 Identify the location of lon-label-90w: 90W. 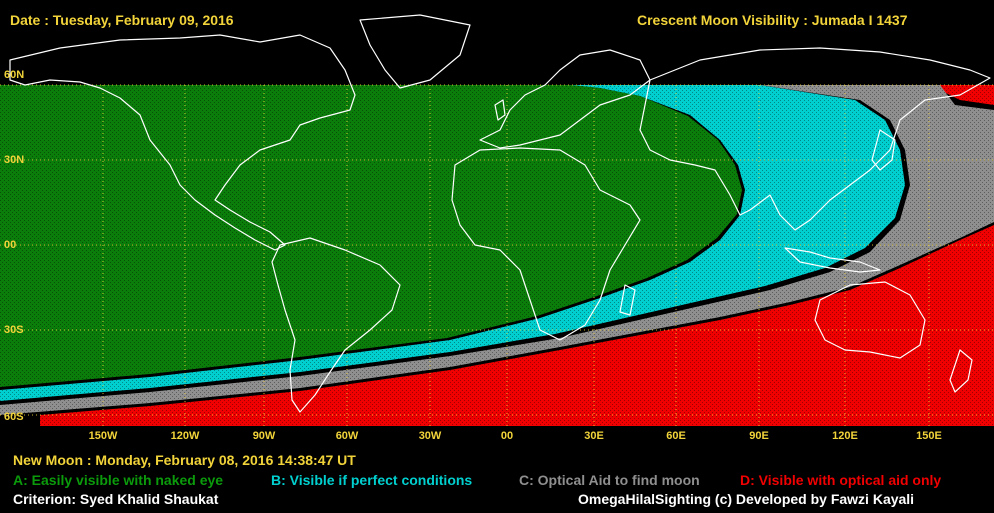
(264, 436).